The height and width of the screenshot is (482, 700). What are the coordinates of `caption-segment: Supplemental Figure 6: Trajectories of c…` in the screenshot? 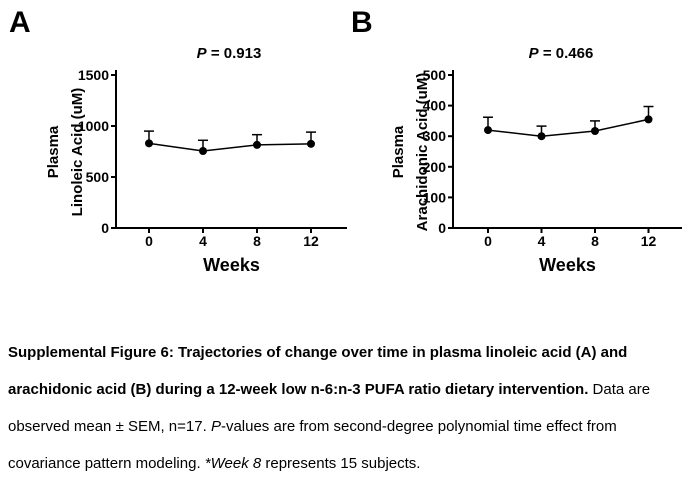 It's located at (318, 352).